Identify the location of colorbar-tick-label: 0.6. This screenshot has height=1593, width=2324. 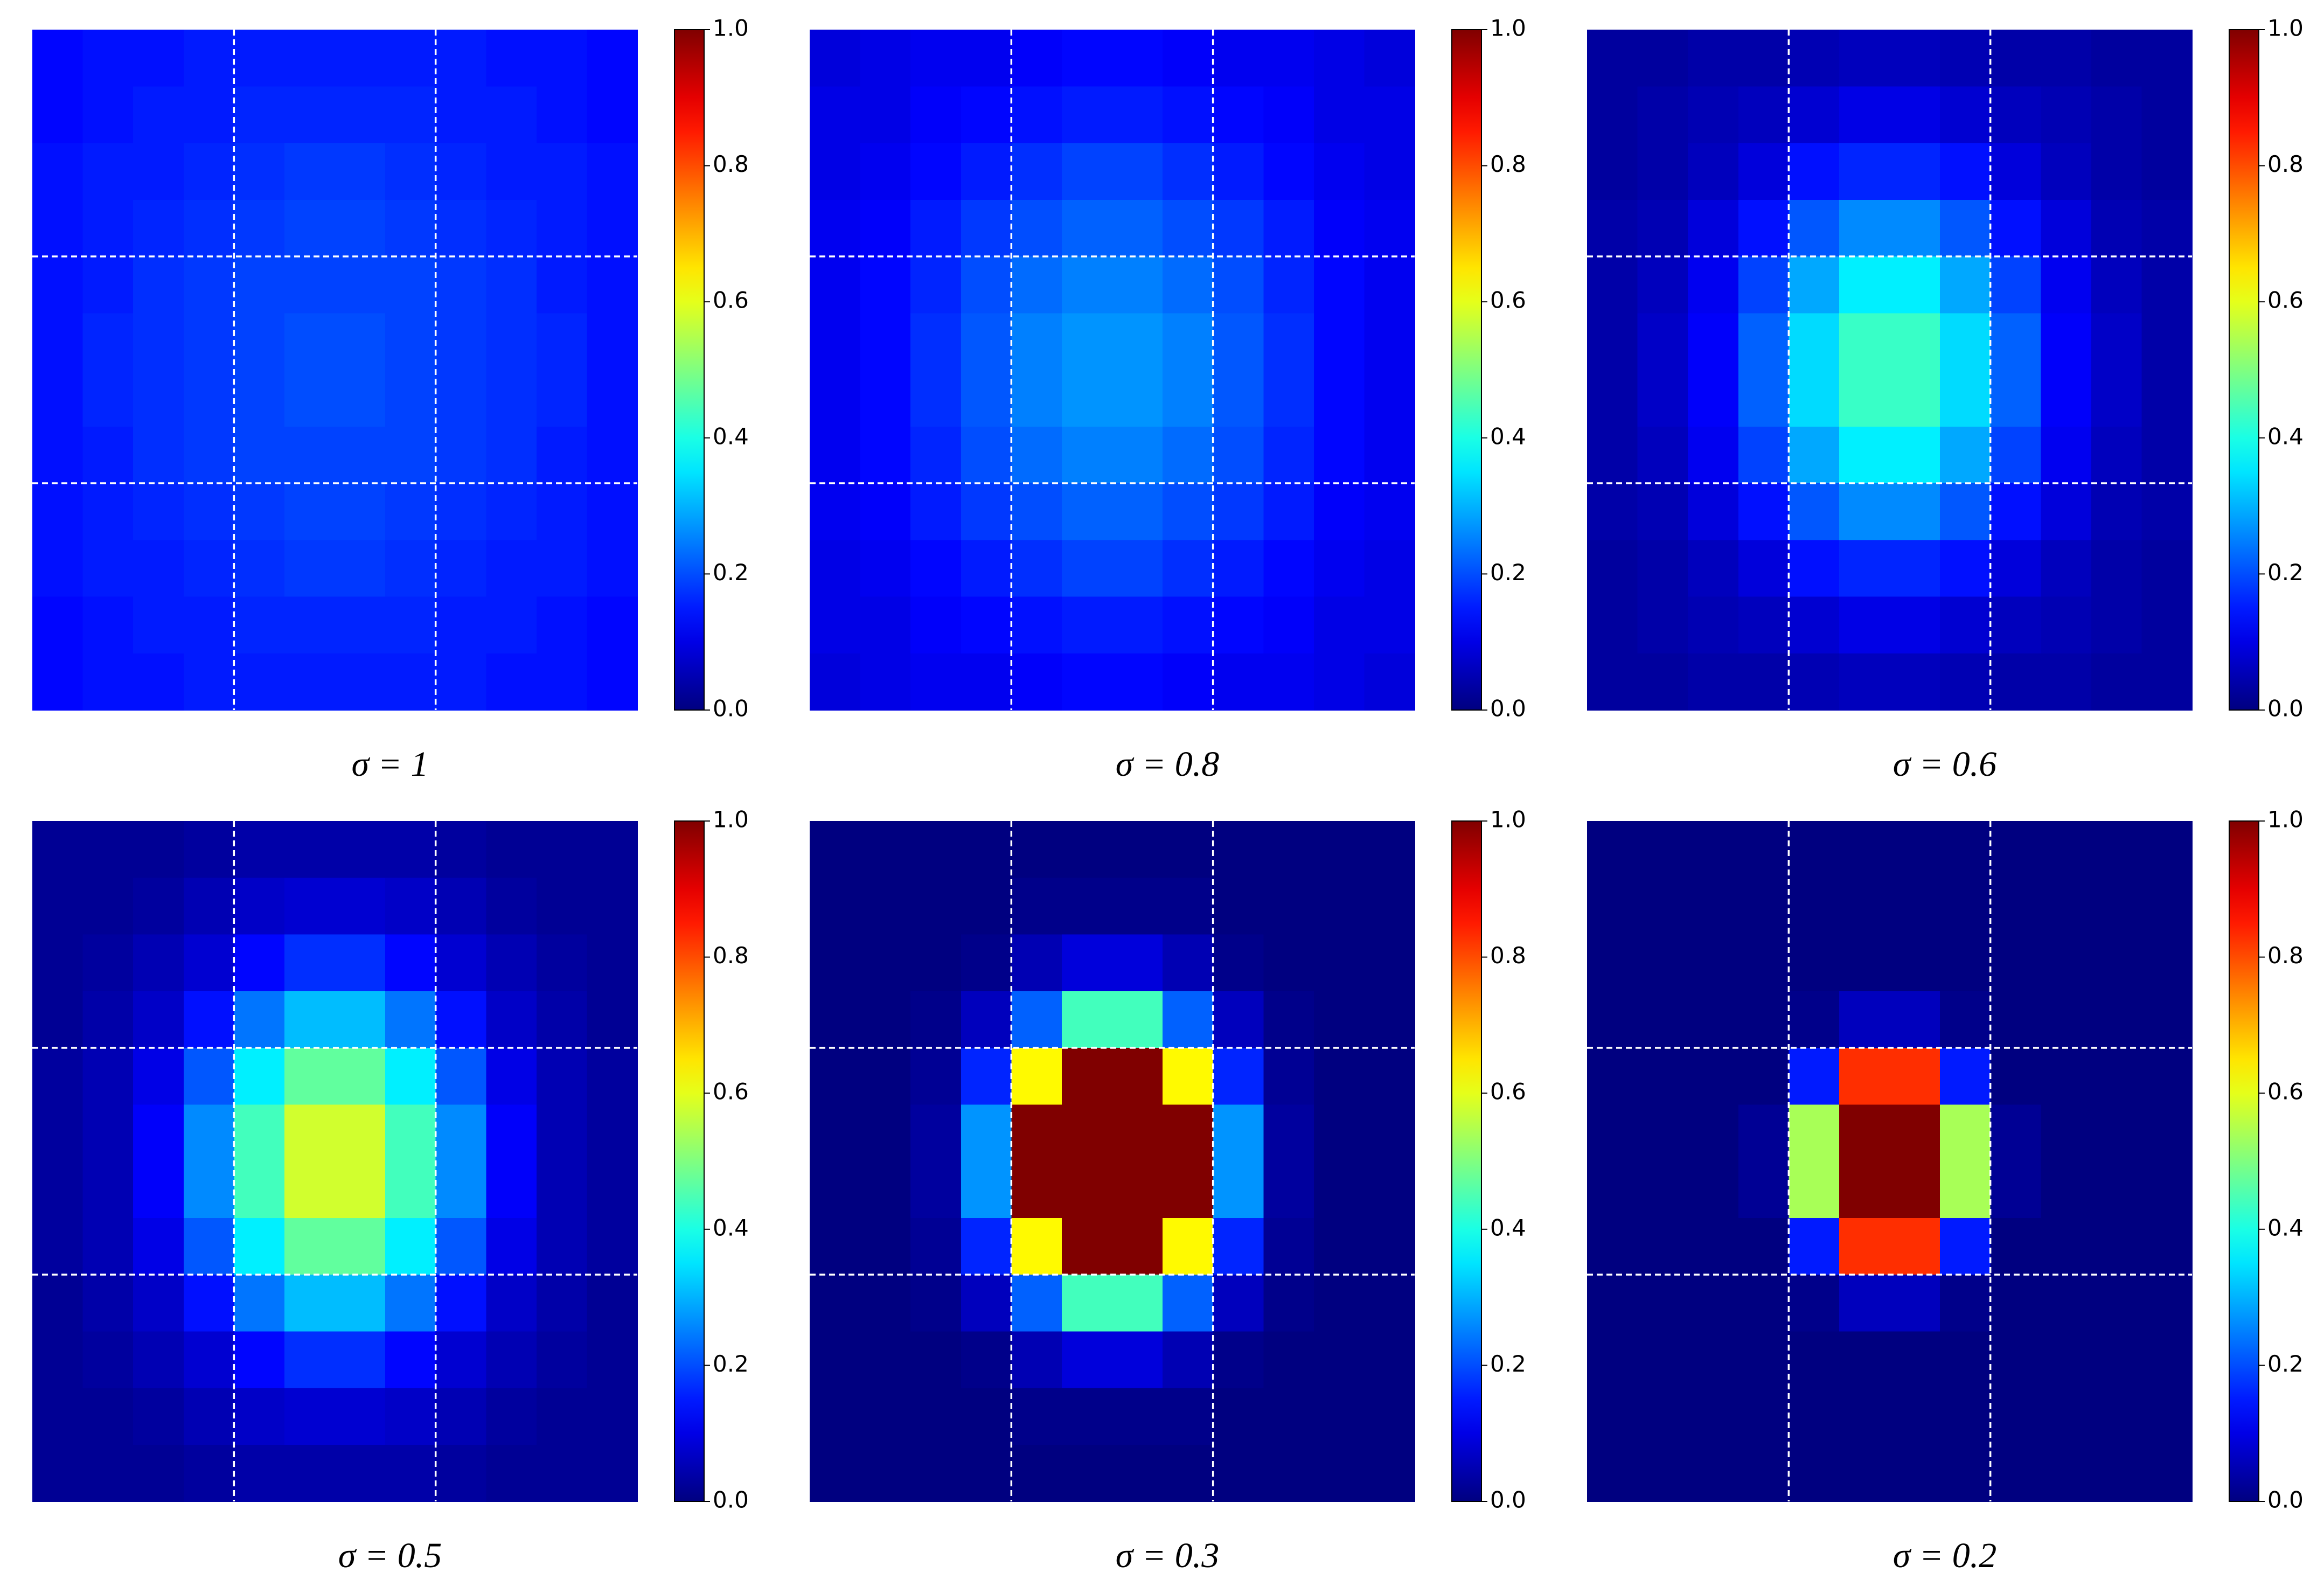
(731, 301).